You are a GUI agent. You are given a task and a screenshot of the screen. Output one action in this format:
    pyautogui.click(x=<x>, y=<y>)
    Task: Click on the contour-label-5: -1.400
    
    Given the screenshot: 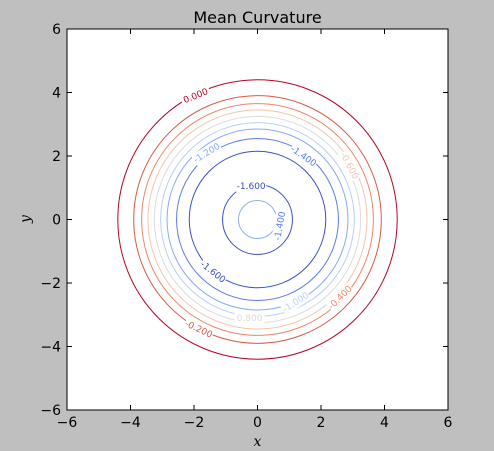 What is the action you would take?
    pyautogui.click(x=280, y=226)
    